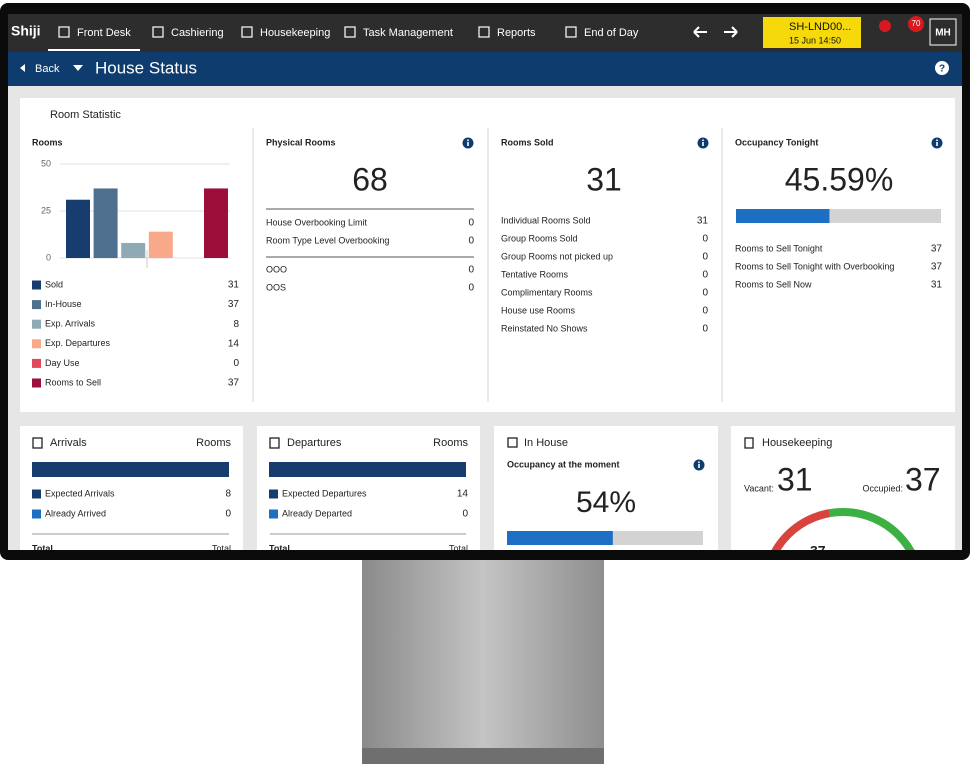 This screenshot has height=768, width=978. Describe the element at coordinates (882, 488) in the screenshot. I see `occupied-label: Occupied:` at that location.